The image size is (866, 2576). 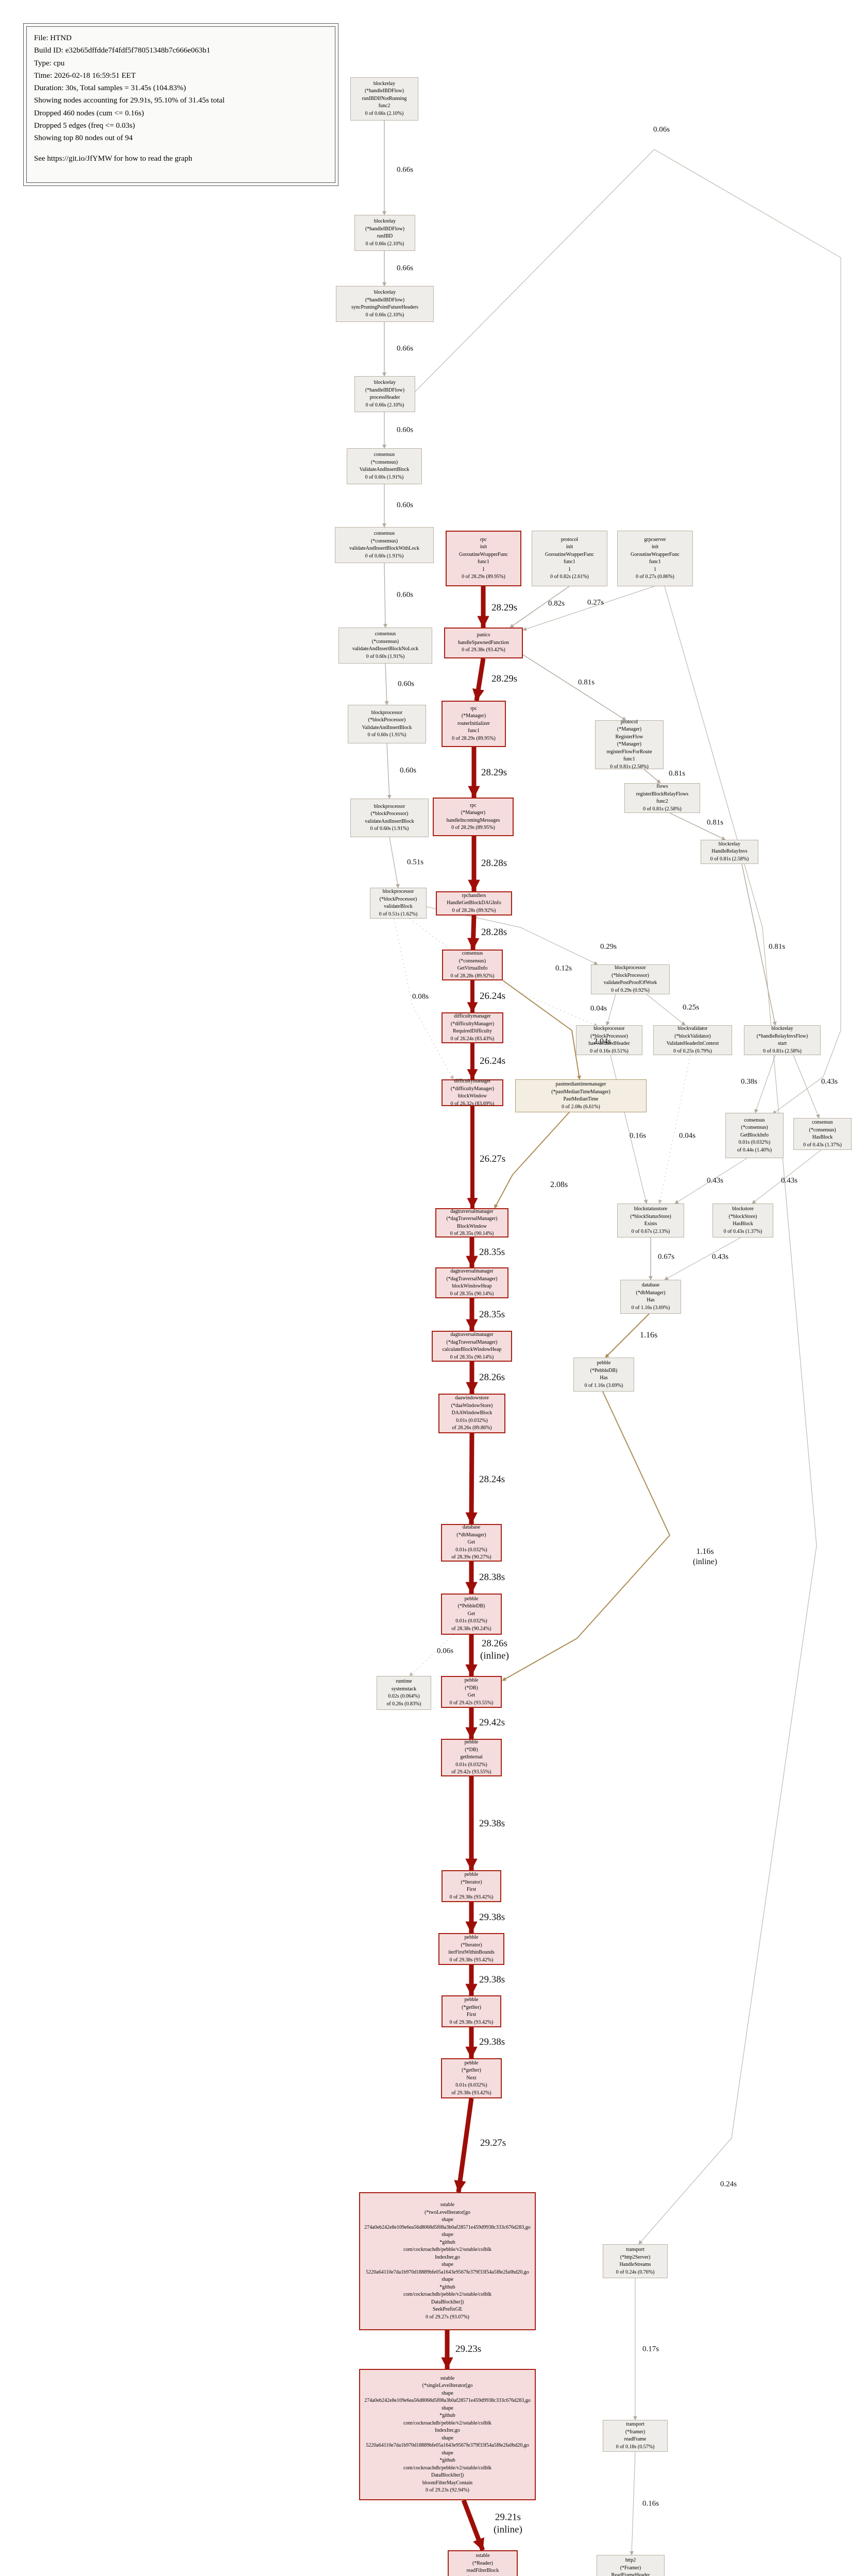 What do you see at coordinates (473, 1103) in the screenshot?
I see `node-line: 0 of 26.32s (83.69%)` at bounding box center [473, 1103].